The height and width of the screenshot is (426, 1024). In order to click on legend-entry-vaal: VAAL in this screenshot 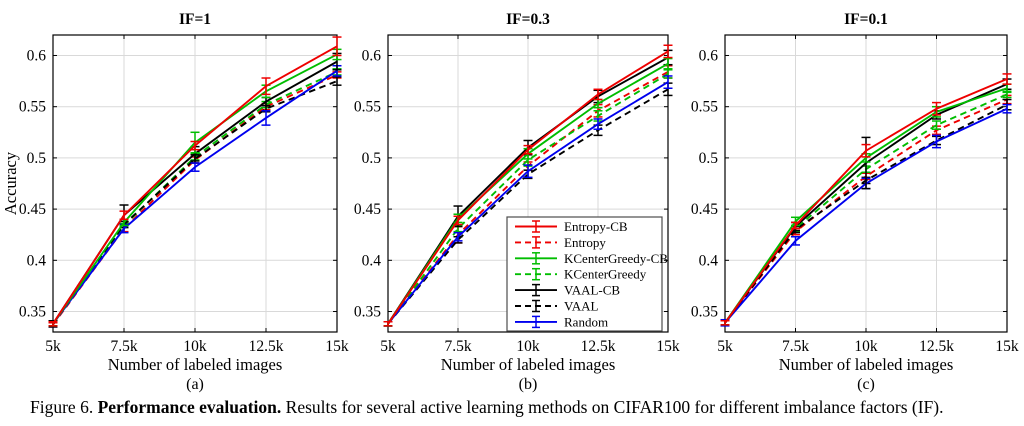, I will do `click(556, 306)`.